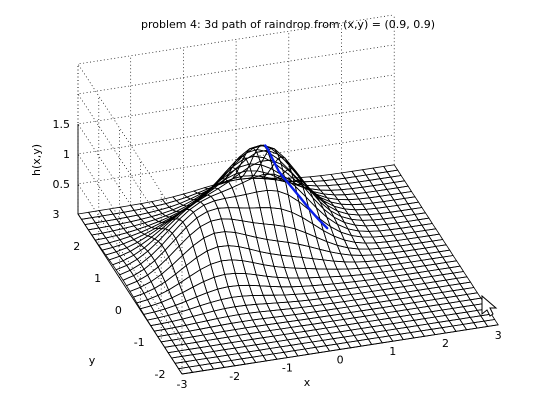 Image resolution: width=560 pixels, height=420 pixels. What do you see at coordinates (36, 160) in the screenshot?
I see `z-axis-label: h(x,y)` at bounding box center [36, 160].